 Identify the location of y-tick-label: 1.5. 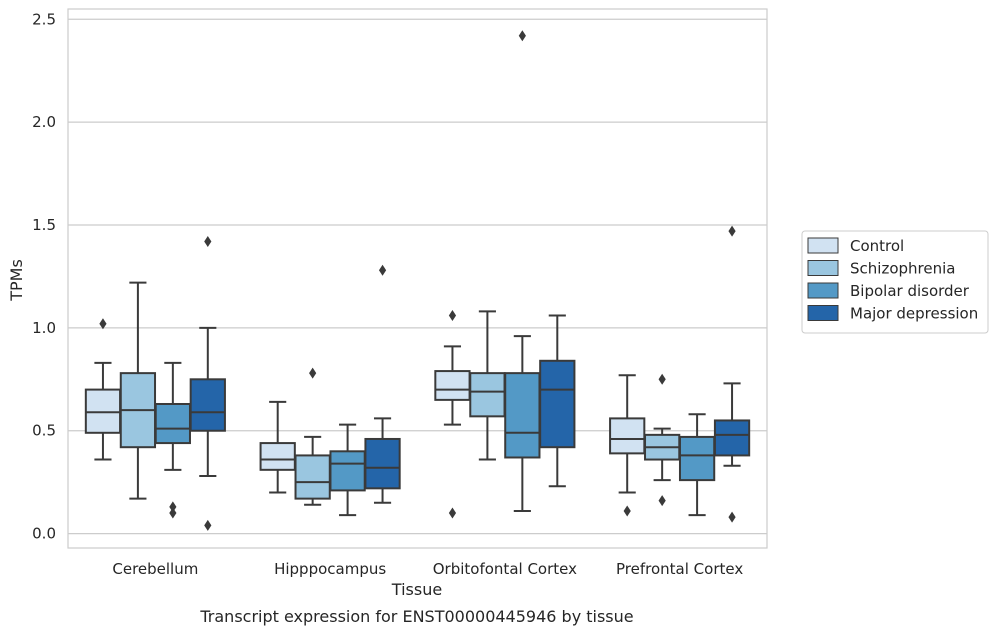
(44, 225).